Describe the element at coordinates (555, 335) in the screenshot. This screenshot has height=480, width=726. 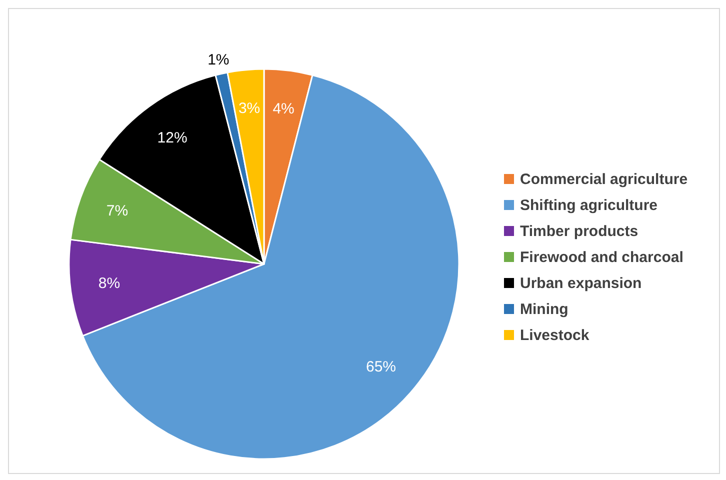
I see `legend-label: Livestock` at that location.